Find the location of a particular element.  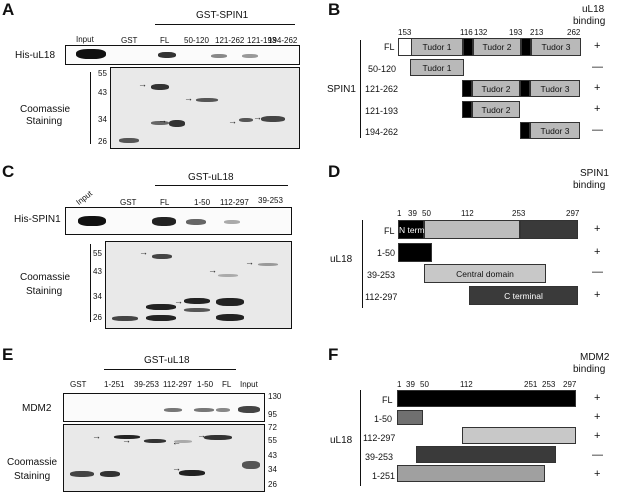

panel-b-bar-194-262-t3: Tudor 3 is located at coordinates (555, 130).